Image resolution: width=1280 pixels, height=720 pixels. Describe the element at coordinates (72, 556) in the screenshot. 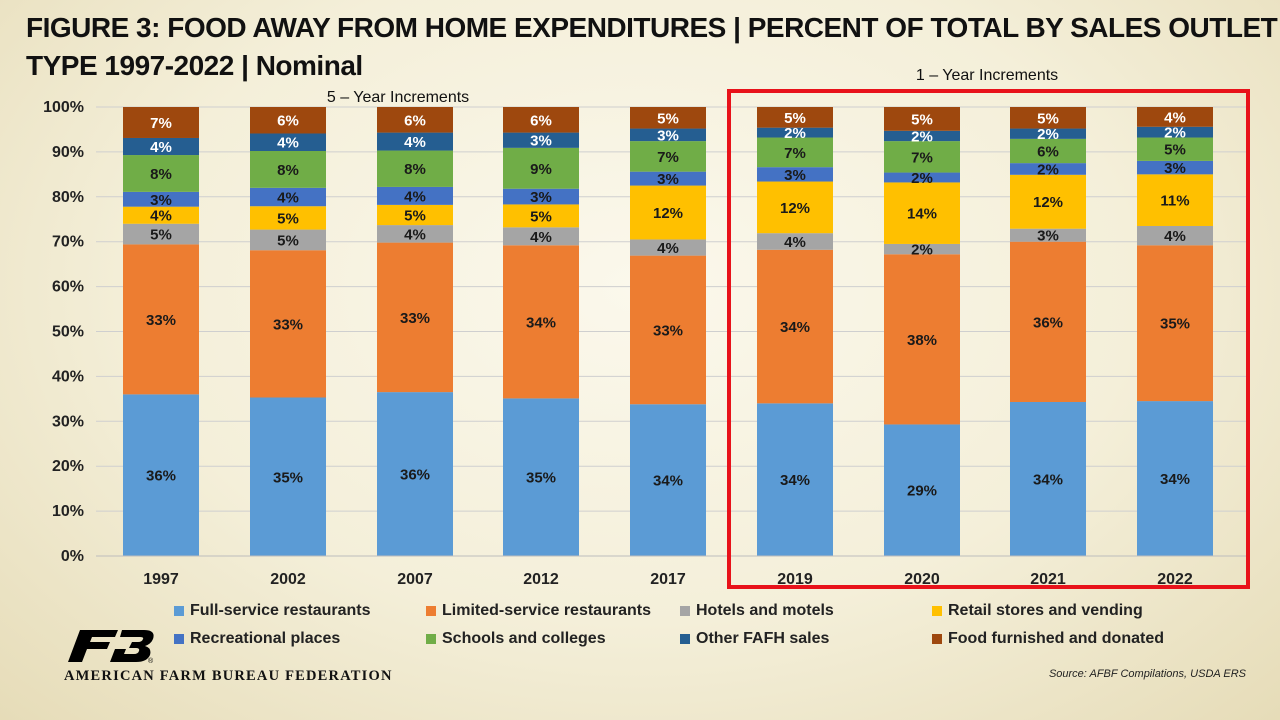

I see `y-tick-label: 0%` at that location.